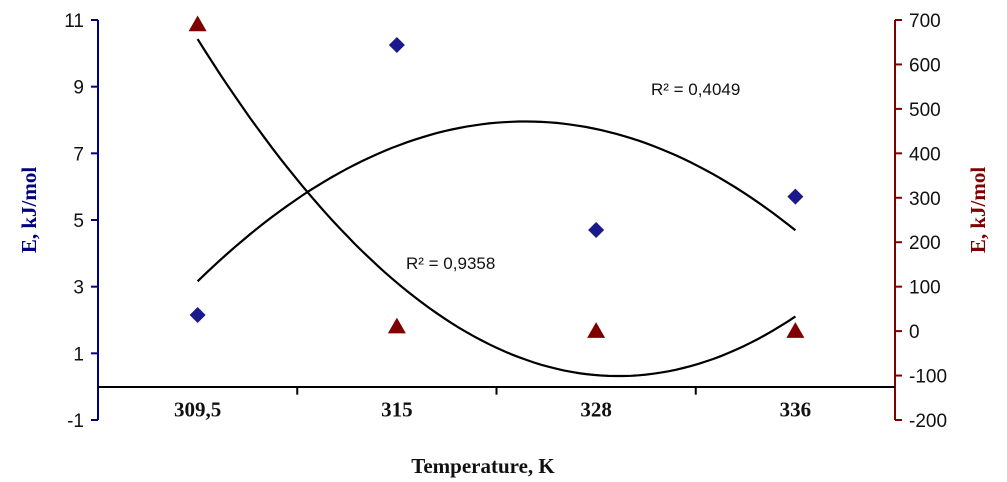 The height and width of the screenshot is (482, 1007). I want to click on right-axis-ticks: -200 -100 0 100 200 300 400 500 600 700, so click(921, 221).